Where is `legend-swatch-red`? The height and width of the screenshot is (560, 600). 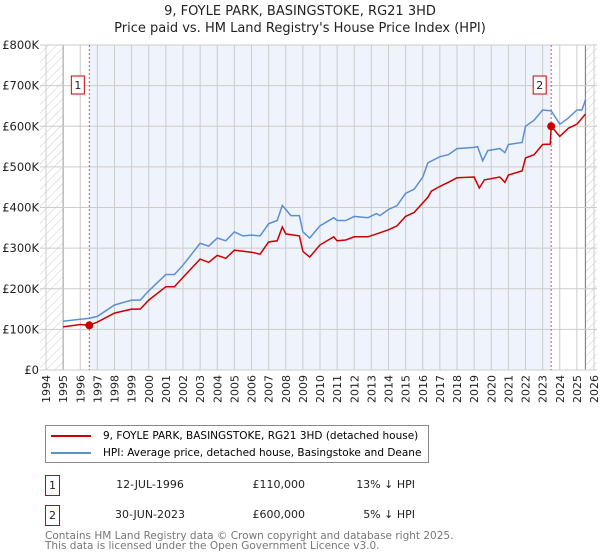
legend-swatch-red is located at coordinates (71, 436).